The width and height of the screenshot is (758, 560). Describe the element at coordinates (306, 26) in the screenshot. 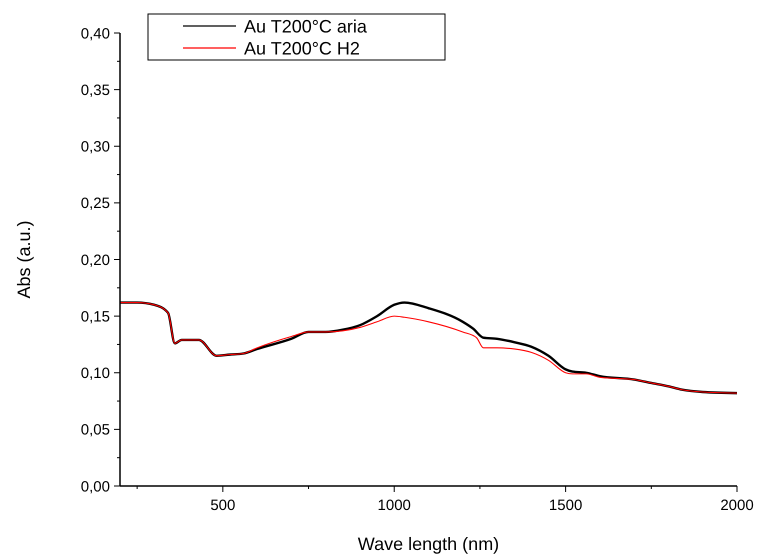

I see `legend-label: Au T200°C aria` at that location.